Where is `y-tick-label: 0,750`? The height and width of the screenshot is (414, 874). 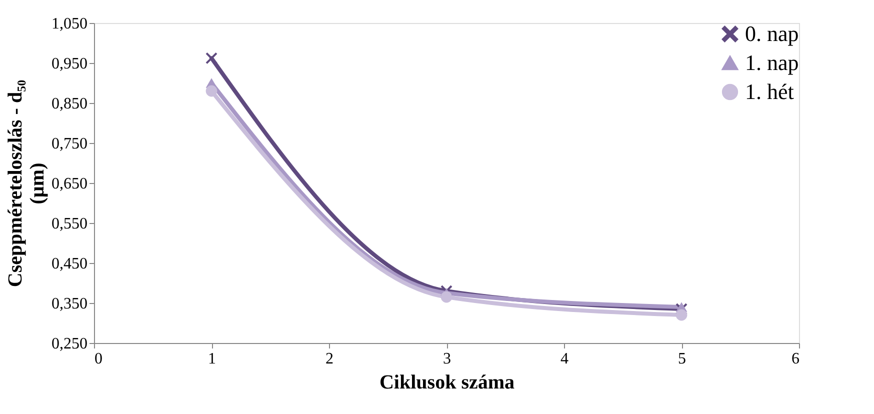
y-tick-label: 0,750 is located at coordinates (70, 144).